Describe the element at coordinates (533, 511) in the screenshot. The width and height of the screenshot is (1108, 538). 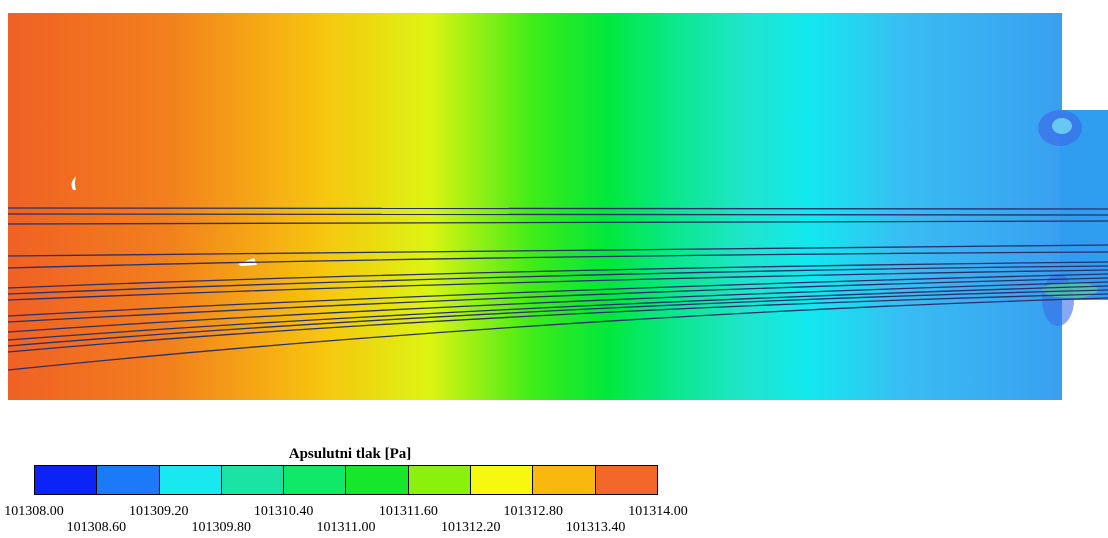
I see `color-scale-tick-label: 101312.80` at that location.